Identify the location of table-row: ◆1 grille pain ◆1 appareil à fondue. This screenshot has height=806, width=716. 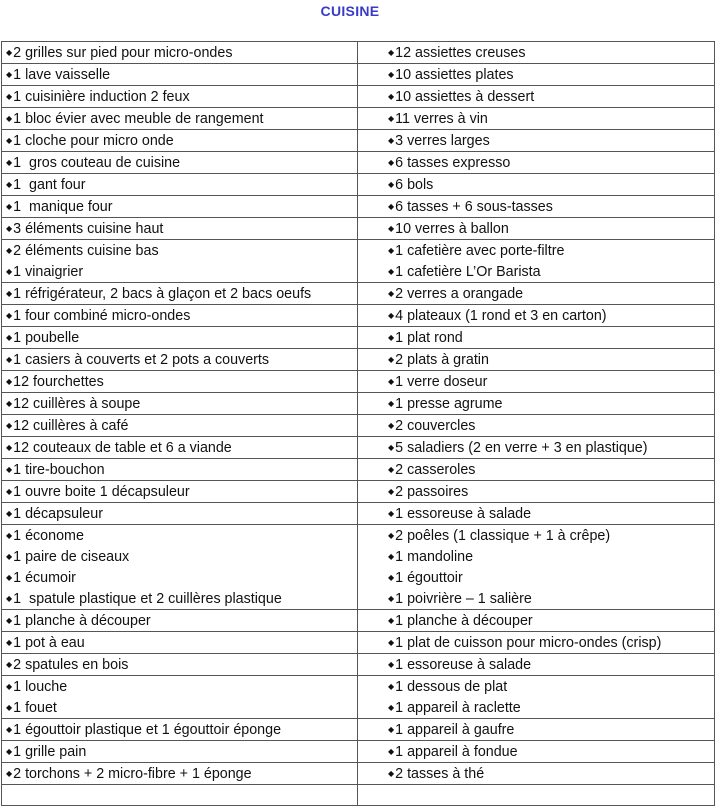
(358, 751).